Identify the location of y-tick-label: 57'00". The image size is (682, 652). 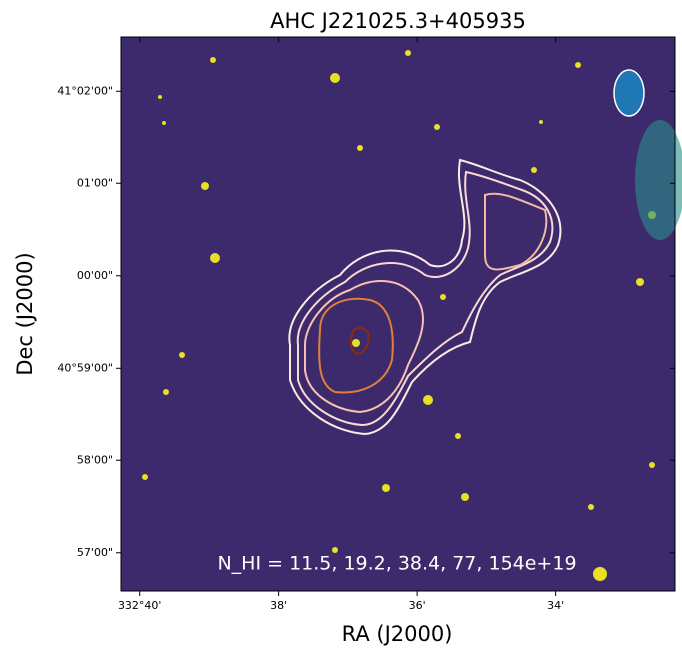
(95, 552).